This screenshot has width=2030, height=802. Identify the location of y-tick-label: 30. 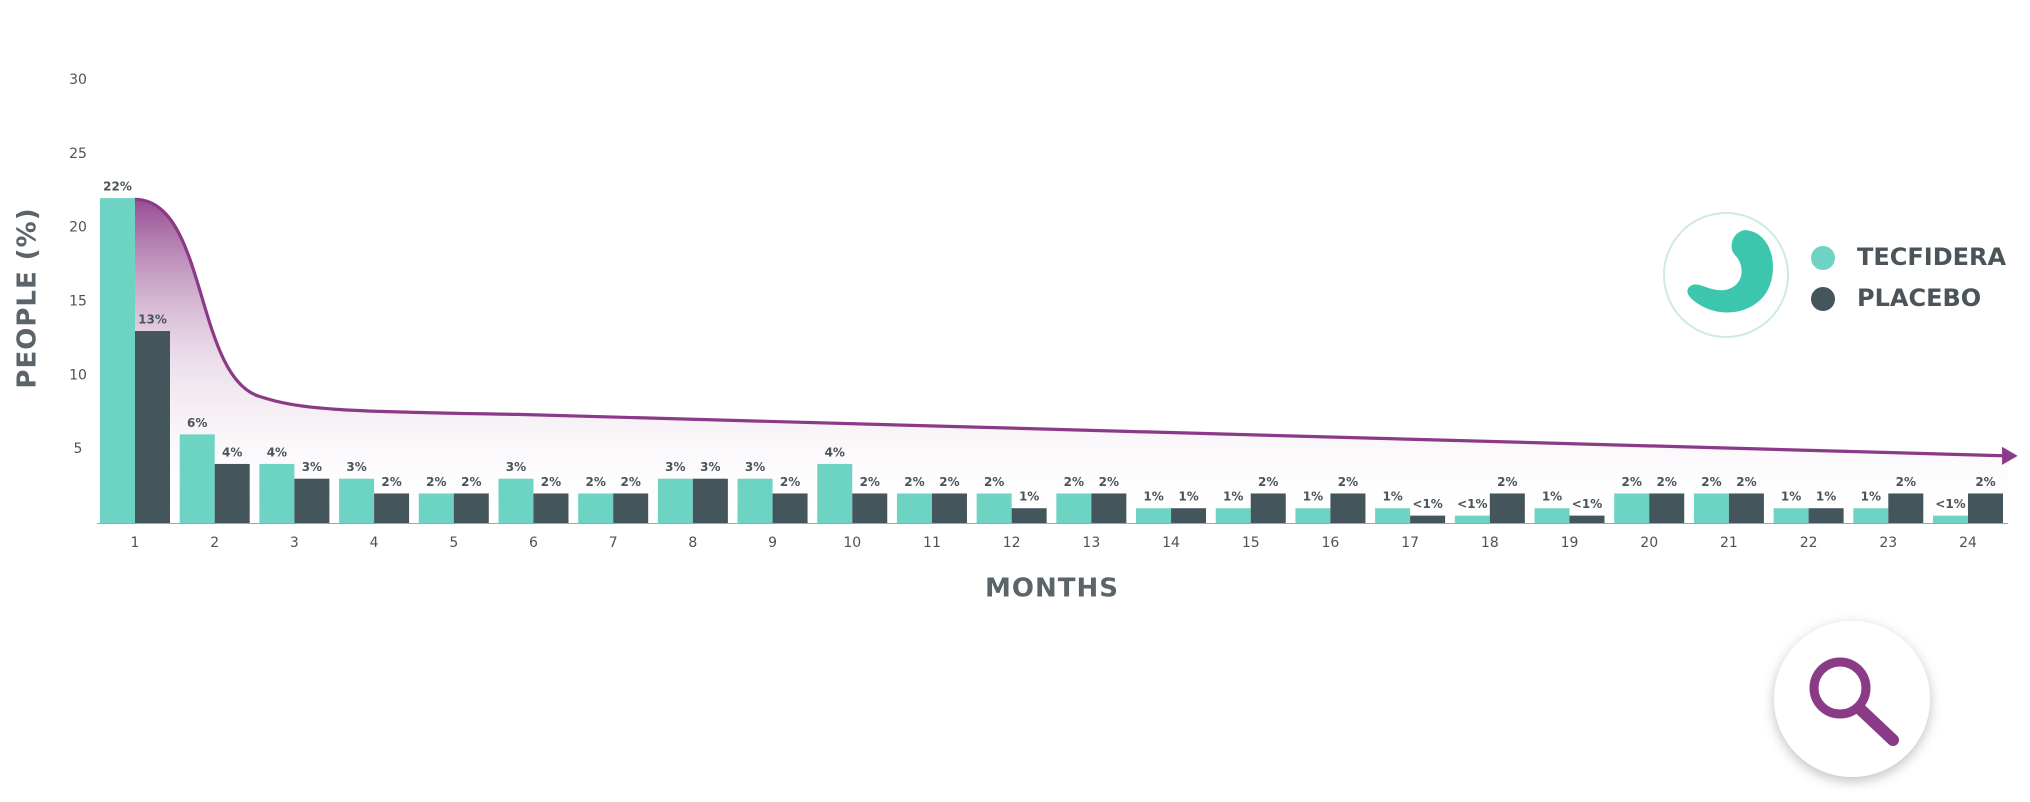
(78, 80).